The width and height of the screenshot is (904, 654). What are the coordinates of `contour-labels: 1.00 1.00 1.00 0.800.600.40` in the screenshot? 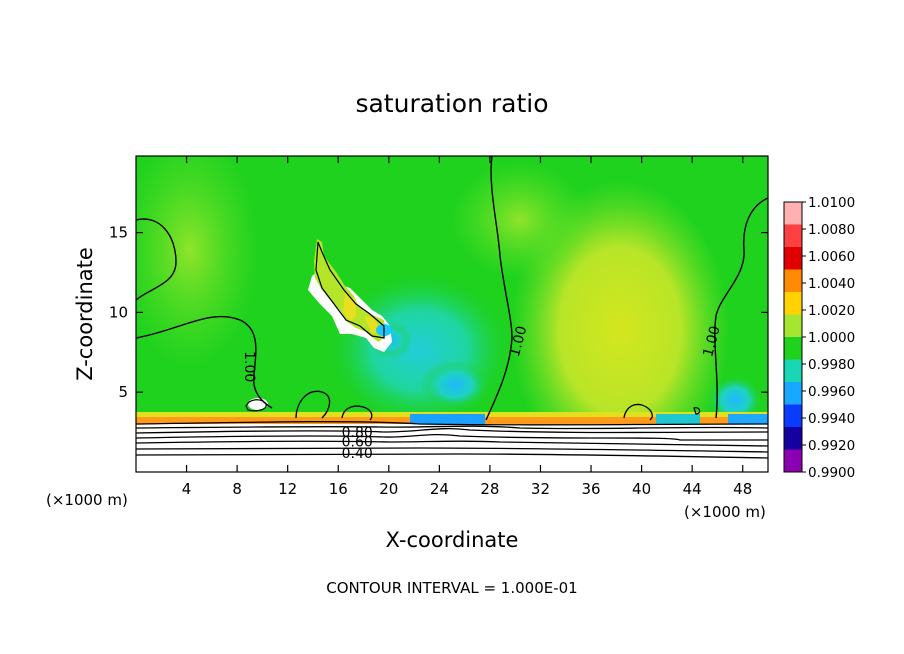 It's located at (482, 393).